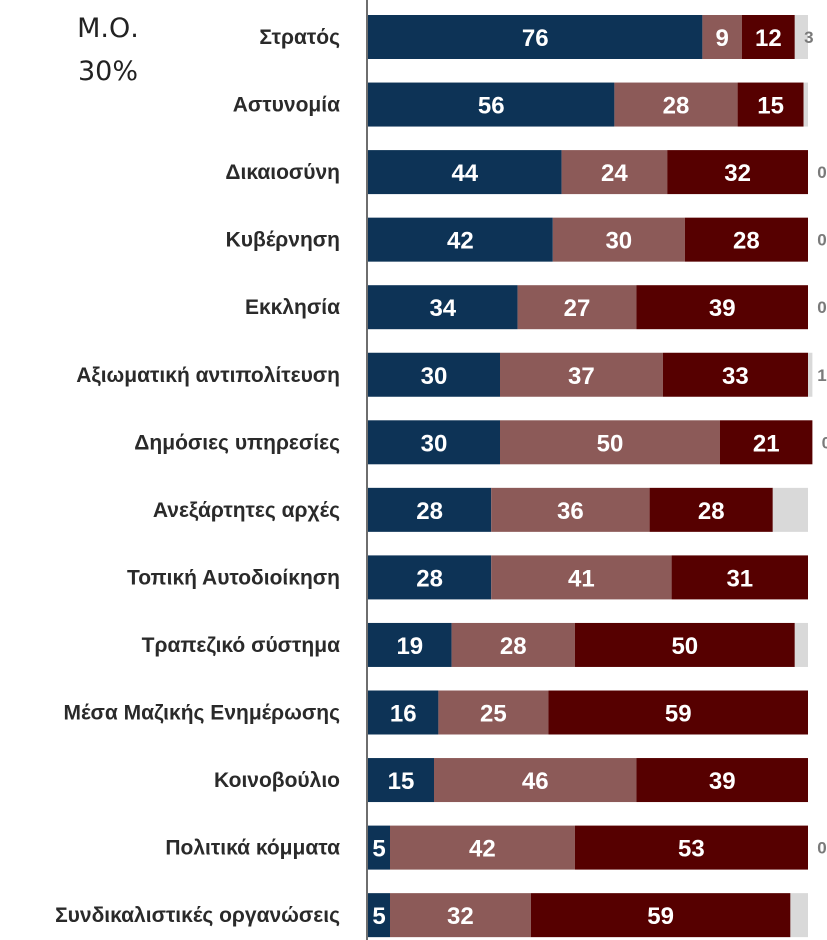 This screenshot has height=940, width=827. Describe the element at coordinates (208, 375) in the screenshot. I see `category-label: Αξιωματική αντιπολίτευση` at that location.